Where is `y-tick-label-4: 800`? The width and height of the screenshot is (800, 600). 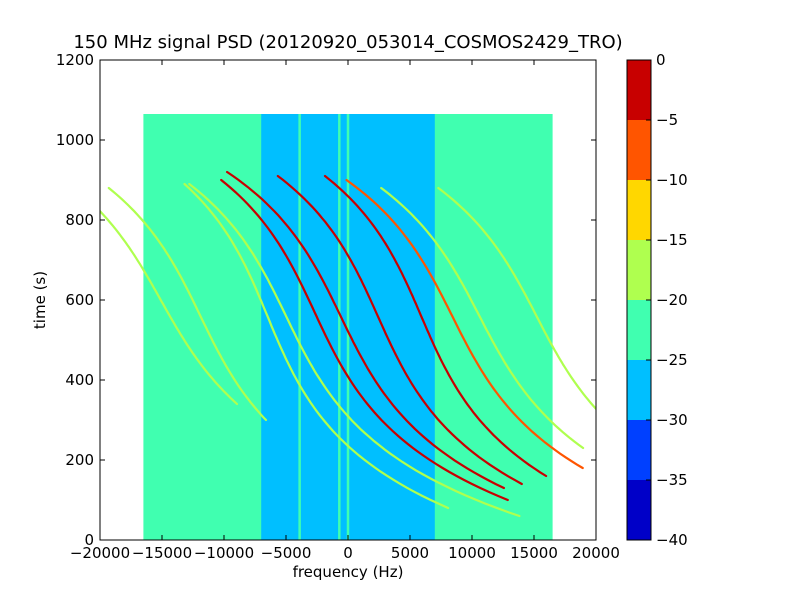 y-tick-label-4: 800 is located at coordinates (79, 220).